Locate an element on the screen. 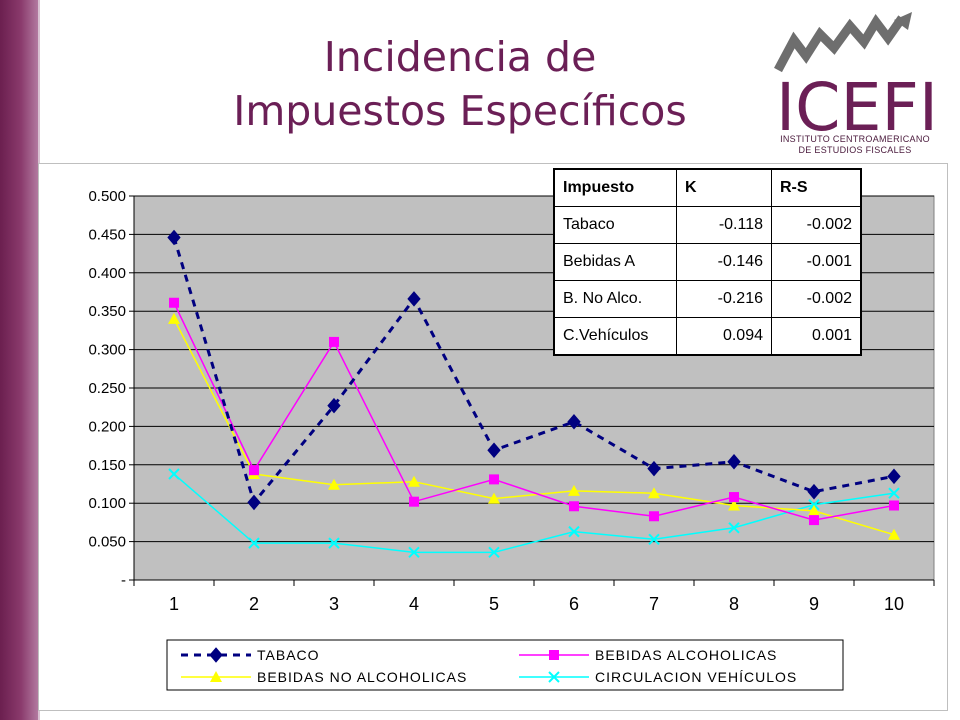 This screenshot has width=960, height=720. table-row: Tabaco -0.118 -0.002 is located at coordinates (707, 225).